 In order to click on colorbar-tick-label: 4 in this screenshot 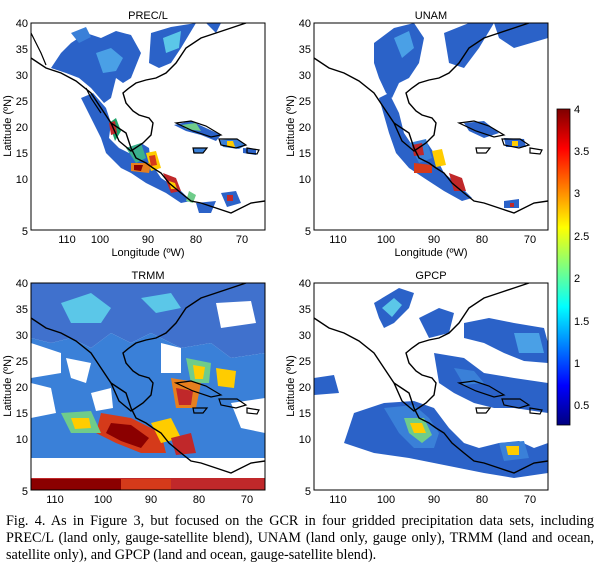, I will do `click(577, 110)`.